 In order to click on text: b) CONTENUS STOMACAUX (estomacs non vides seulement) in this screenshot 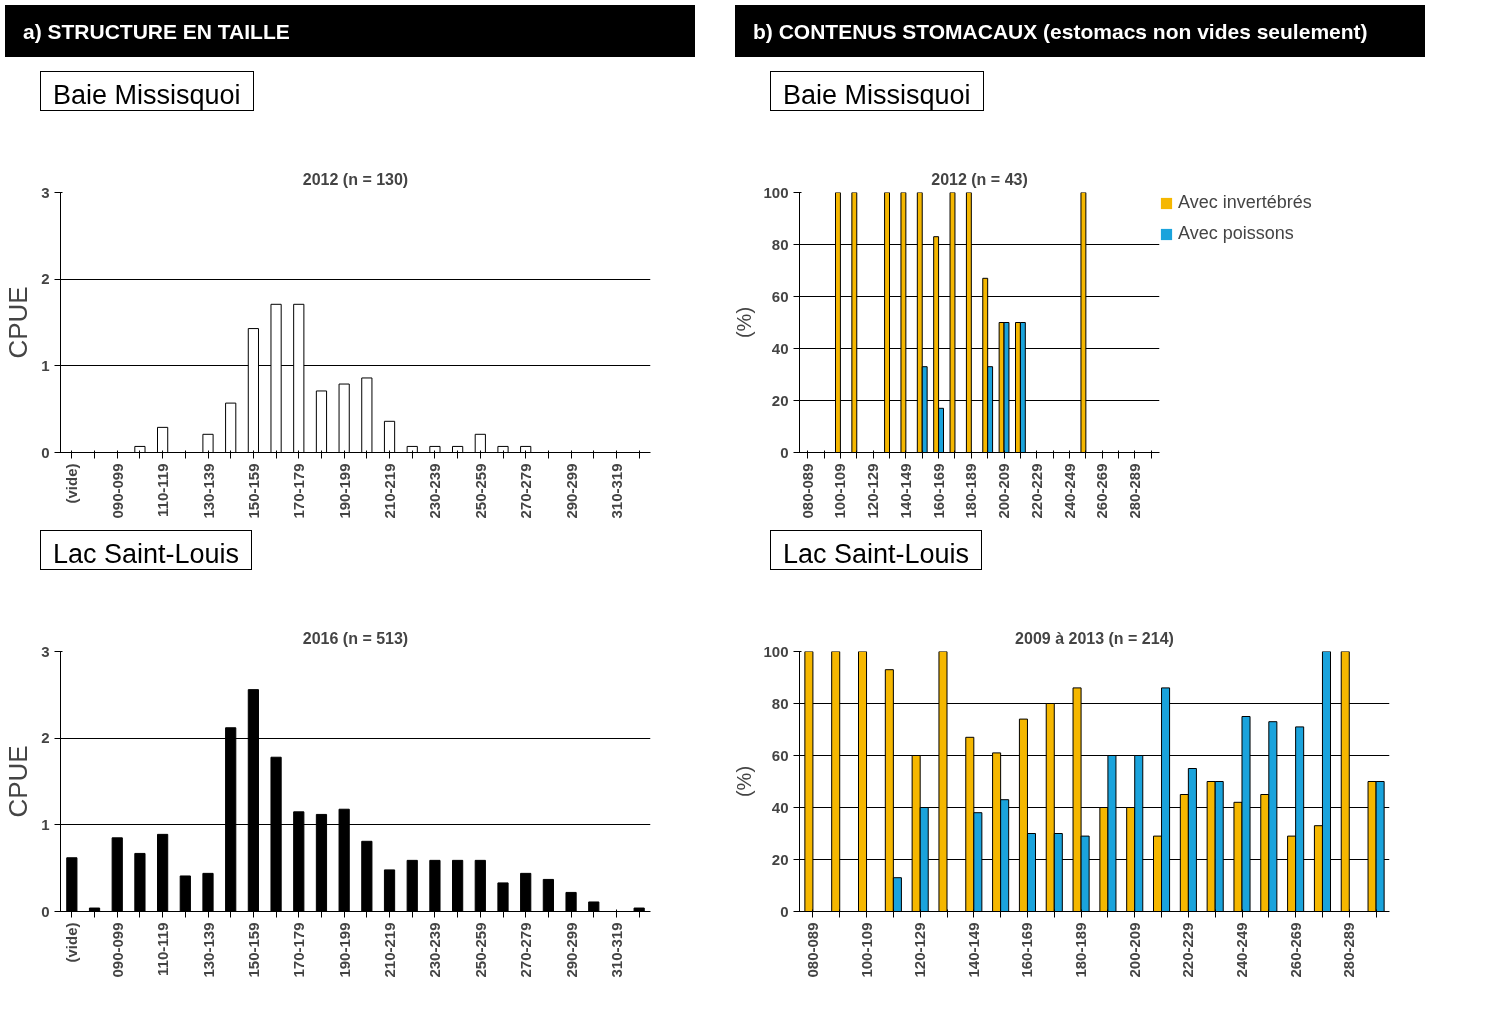, I will do `click(1060, 32)`.